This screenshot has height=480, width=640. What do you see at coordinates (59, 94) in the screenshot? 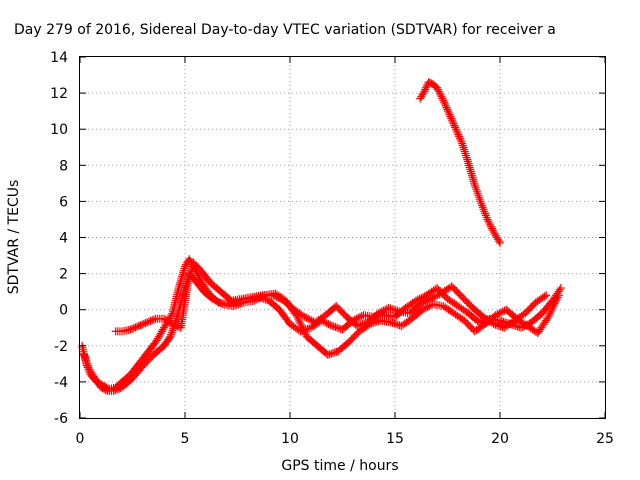
I see `y-tick-label: 12` at bounding box center [59, 94].